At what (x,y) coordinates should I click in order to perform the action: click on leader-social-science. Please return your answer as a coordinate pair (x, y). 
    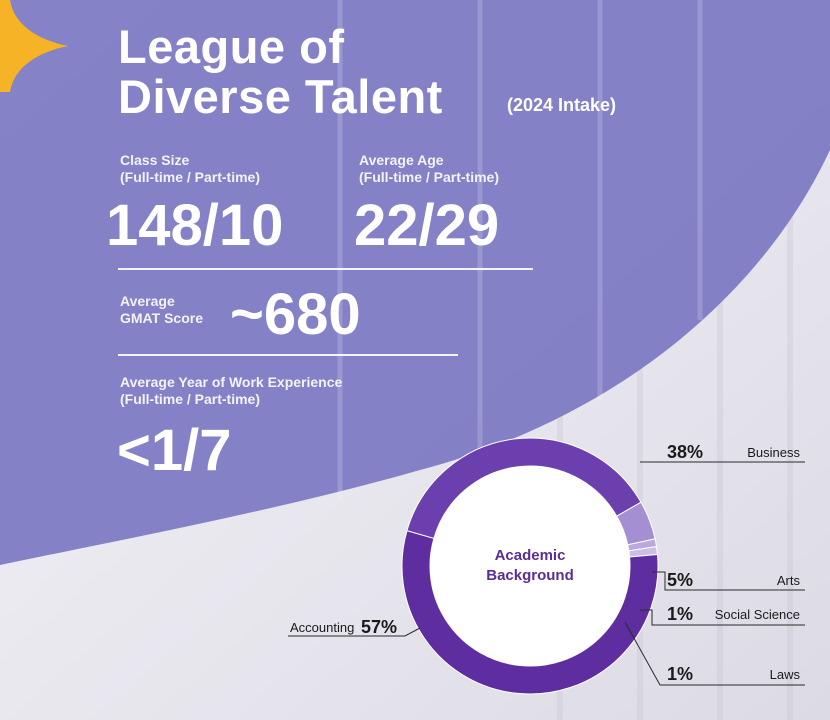
    Looking at the image, I should click on (722, 617).